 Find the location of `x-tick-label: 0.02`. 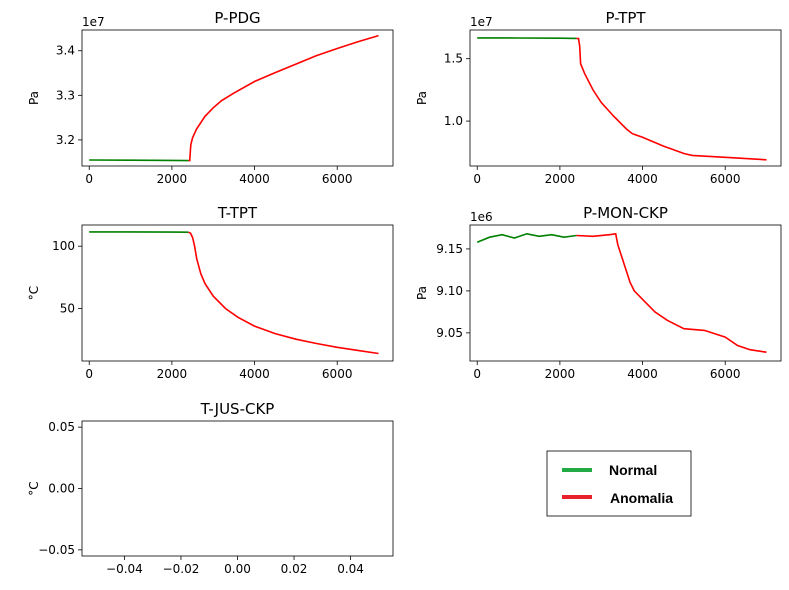

x-tick-label: 0.02 is located at coordinates (294, 569).